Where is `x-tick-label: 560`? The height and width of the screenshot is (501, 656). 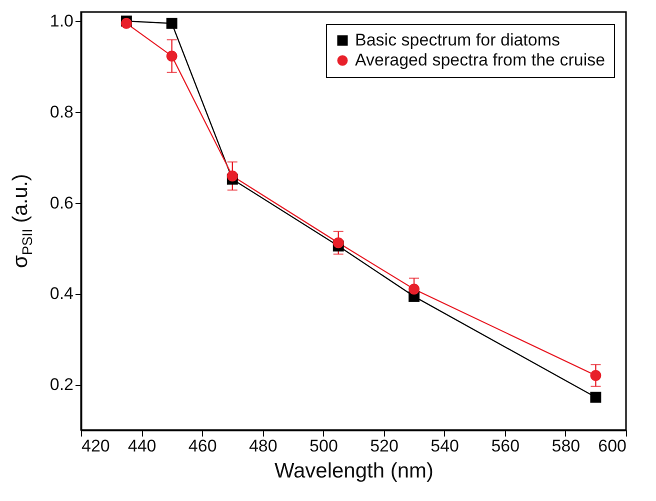 x-tick-label: 560 is located at coordinates (505, 446).